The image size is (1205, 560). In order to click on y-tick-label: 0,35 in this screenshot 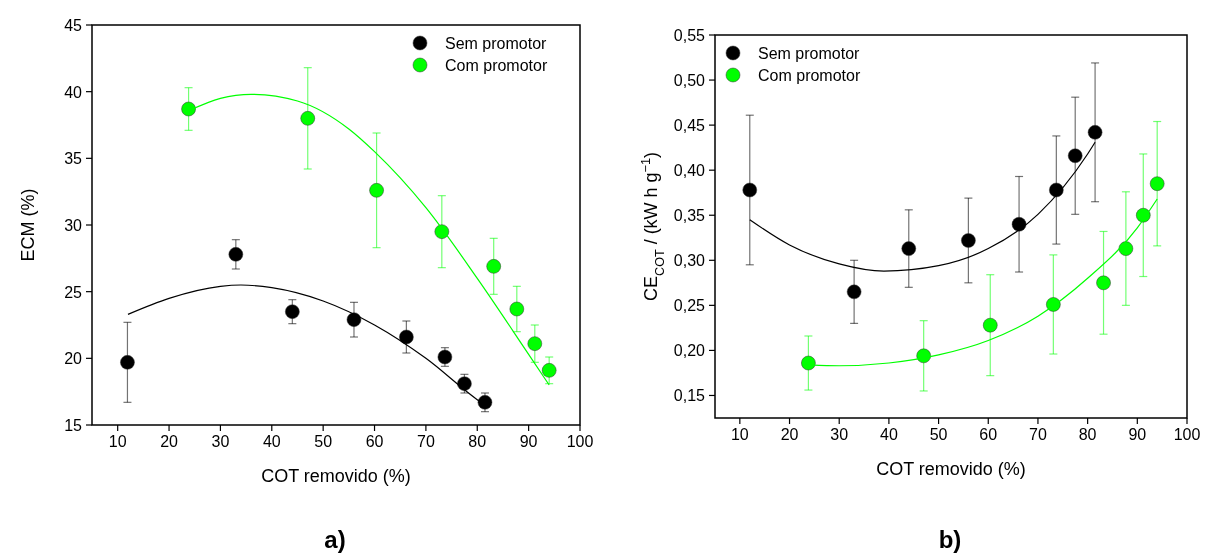, I will do `click(689, 216)`.